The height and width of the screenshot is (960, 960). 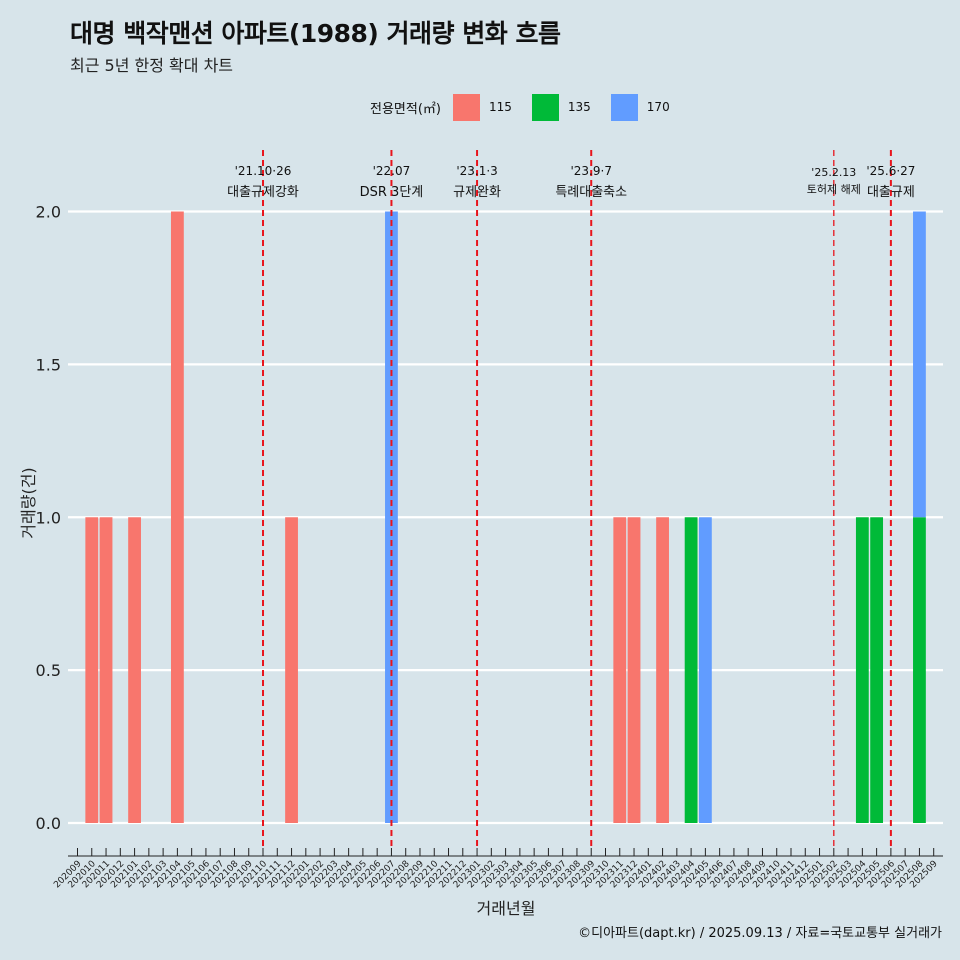 What do you see at coordinates (28, 502) in the screenshot?
I see `y-axis-title: 거래량(건)` at bounding box center [28, 502].